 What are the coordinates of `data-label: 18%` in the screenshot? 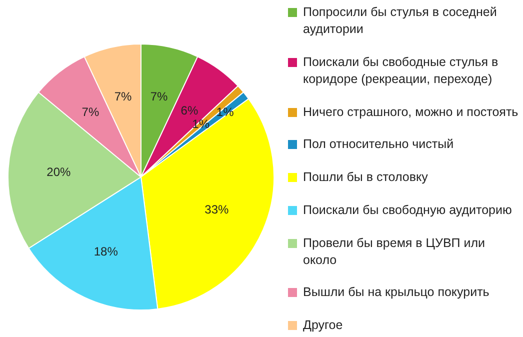 It's located at (106, 251).